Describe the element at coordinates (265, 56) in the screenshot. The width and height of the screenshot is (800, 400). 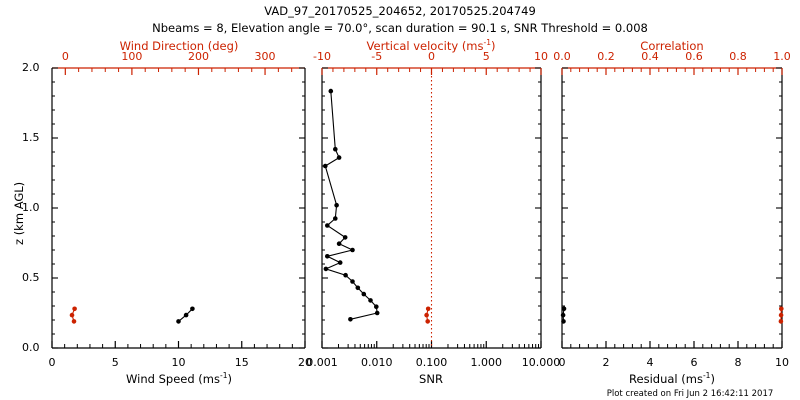
I see `axis-tick-label: 300` at that location.